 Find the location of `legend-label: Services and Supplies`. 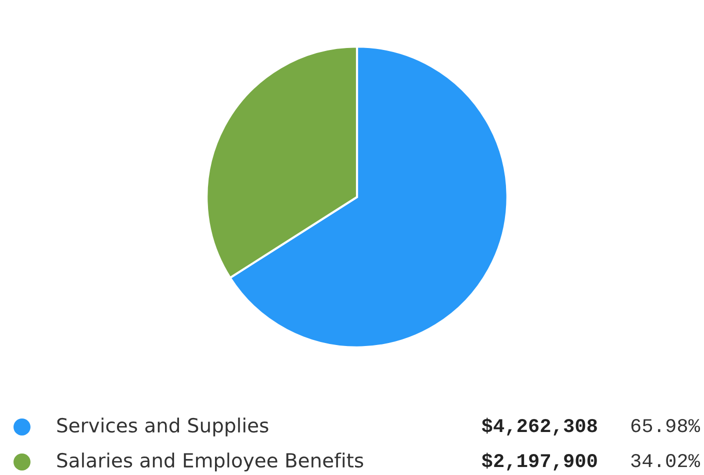

legend-label: Services and Supplies is located at coordinates (162, 427).